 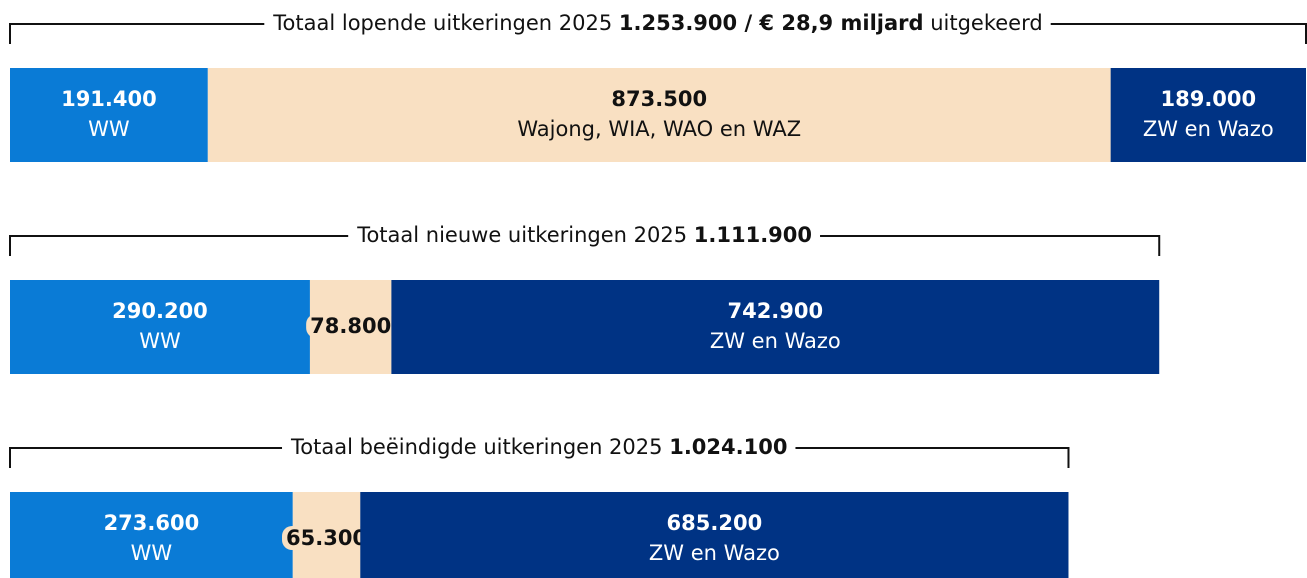 What do you see at coordinates (152, 523) in the screenshot?
I see `value-label: 273.600` at bounding box center [152, 523].